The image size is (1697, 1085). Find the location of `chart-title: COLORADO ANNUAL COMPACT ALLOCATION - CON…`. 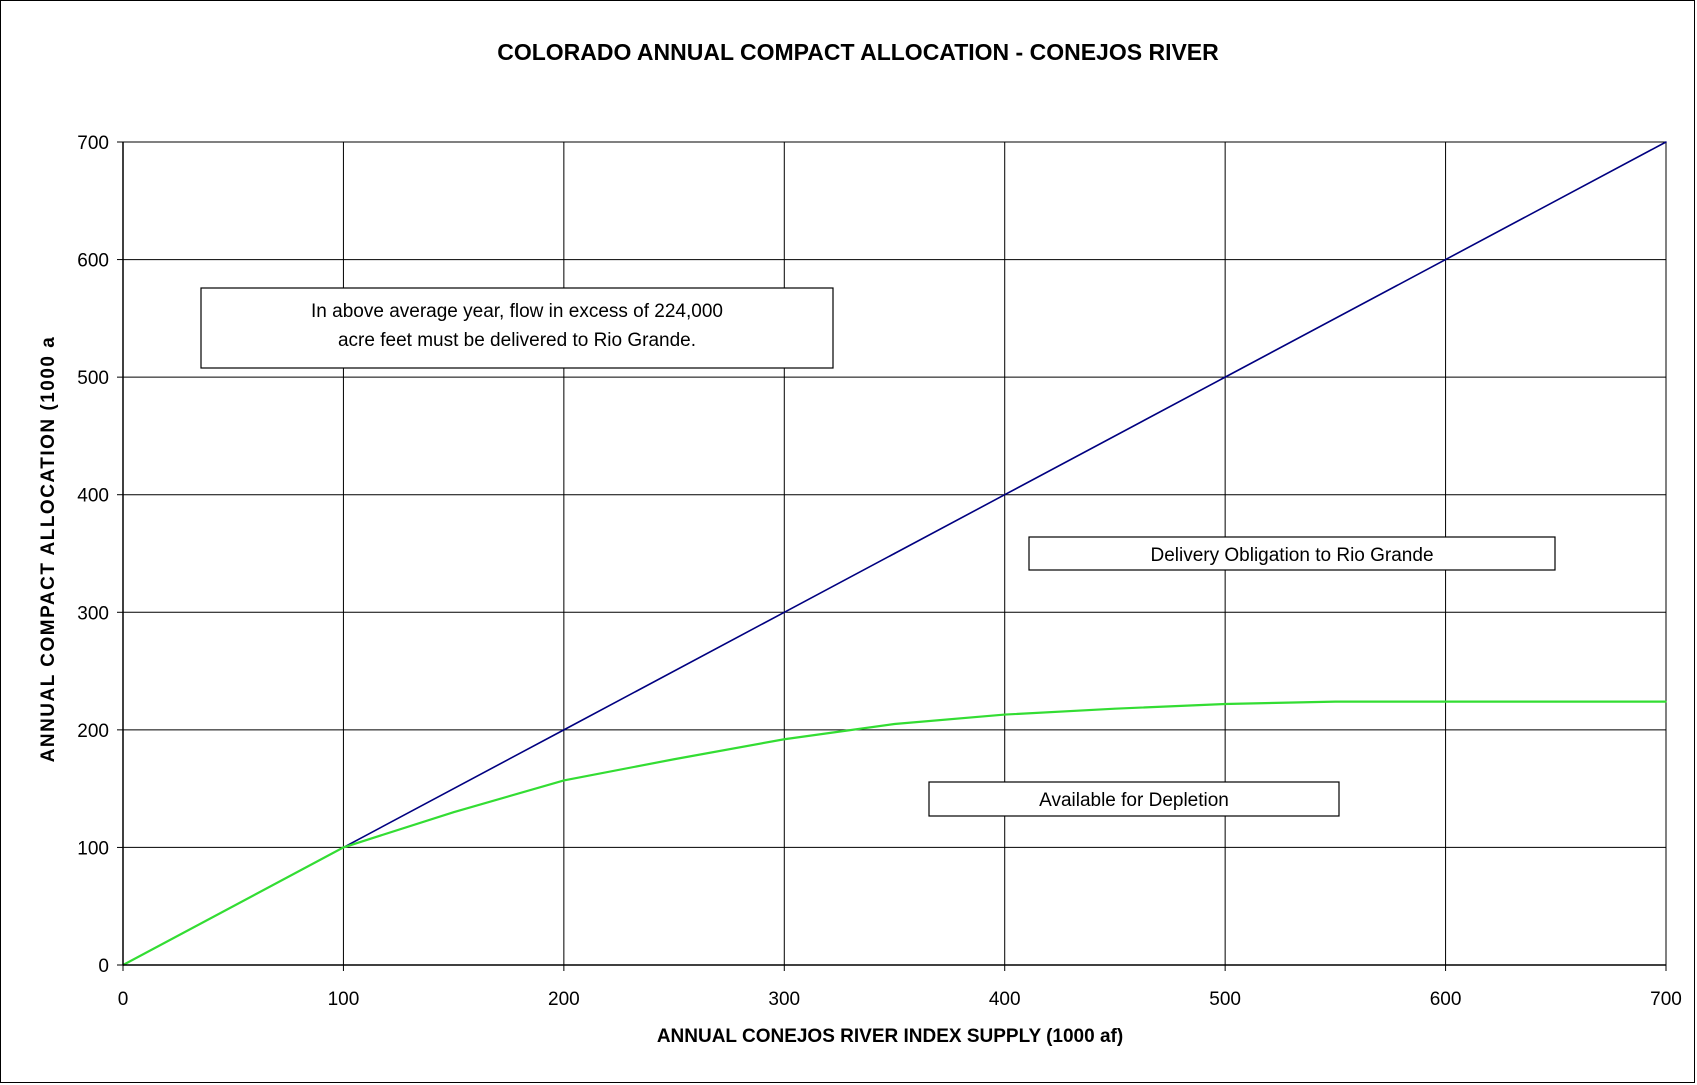

chart-title: COLORADO ANNUAL COMPACT ALLOCATION - CON… is located at coordinates (858, 52).